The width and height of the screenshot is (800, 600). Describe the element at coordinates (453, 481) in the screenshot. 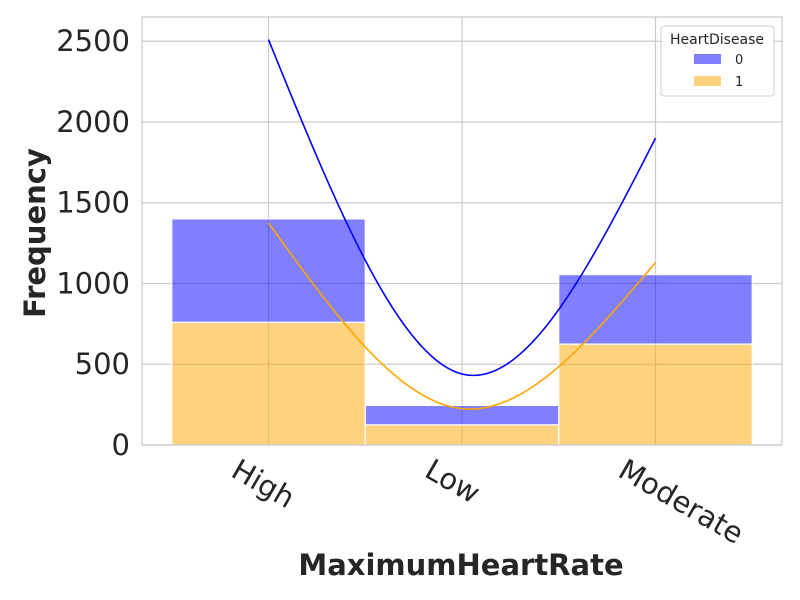

I see `x-tick-label-low: Low` at that location.